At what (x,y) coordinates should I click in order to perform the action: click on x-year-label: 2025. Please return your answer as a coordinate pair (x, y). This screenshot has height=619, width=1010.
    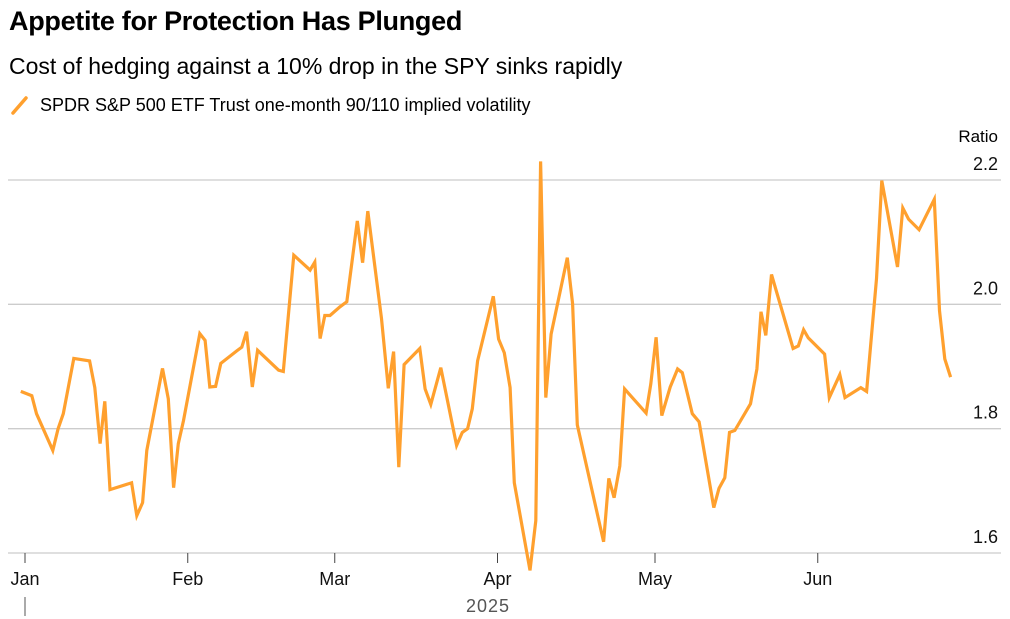
    Looking at the image, I should click on (488, 606).